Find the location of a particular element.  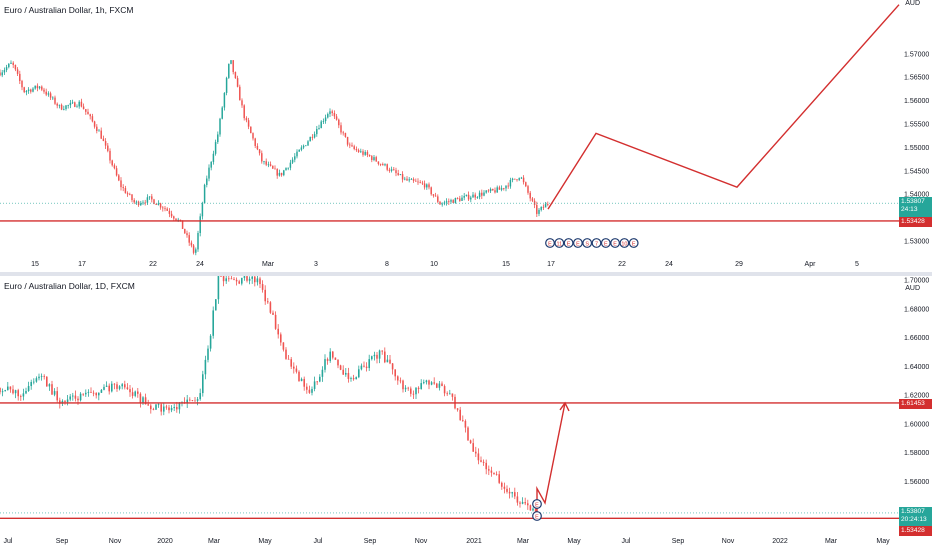

last-price-tag: 1.53807 24:13 is located at coordinates (915, 207).